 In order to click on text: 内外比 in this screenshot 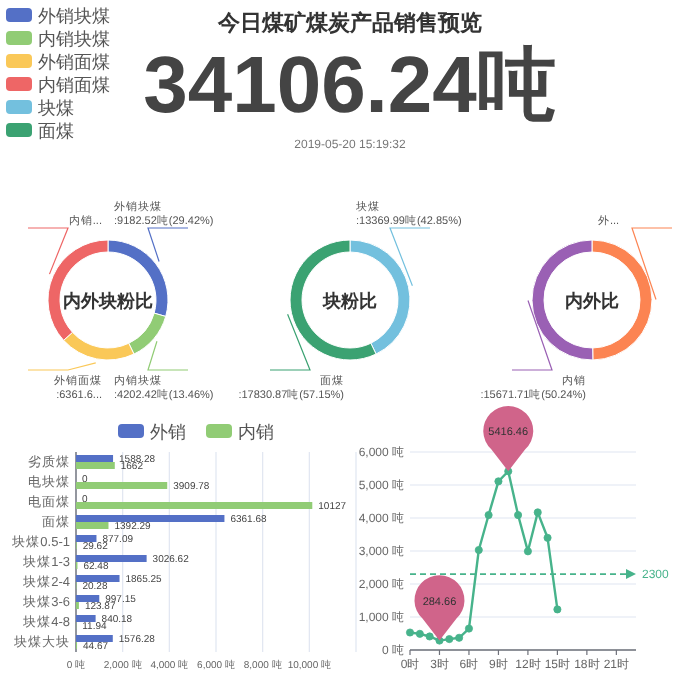, I will do `click(592, 301)`.